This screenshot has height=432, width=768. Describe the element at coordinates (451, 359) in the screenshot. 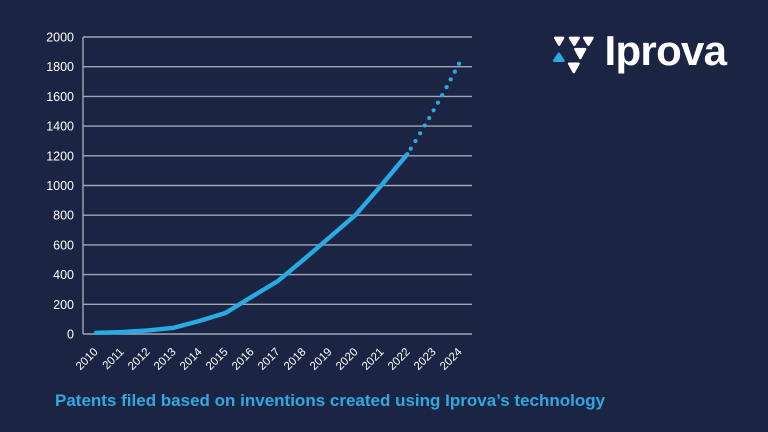

I see `svg-text: 2024` at that location.